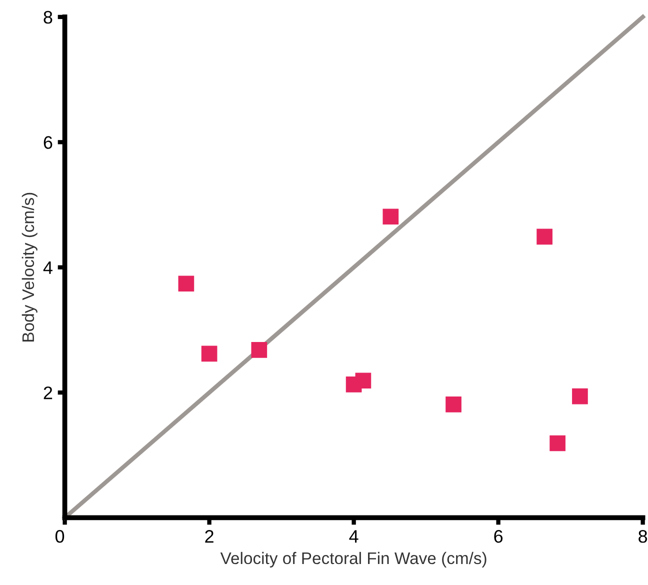  Describe the element at coordinates (48, 142) in the screenshot. I see `y-tick-label: 6` at that location.